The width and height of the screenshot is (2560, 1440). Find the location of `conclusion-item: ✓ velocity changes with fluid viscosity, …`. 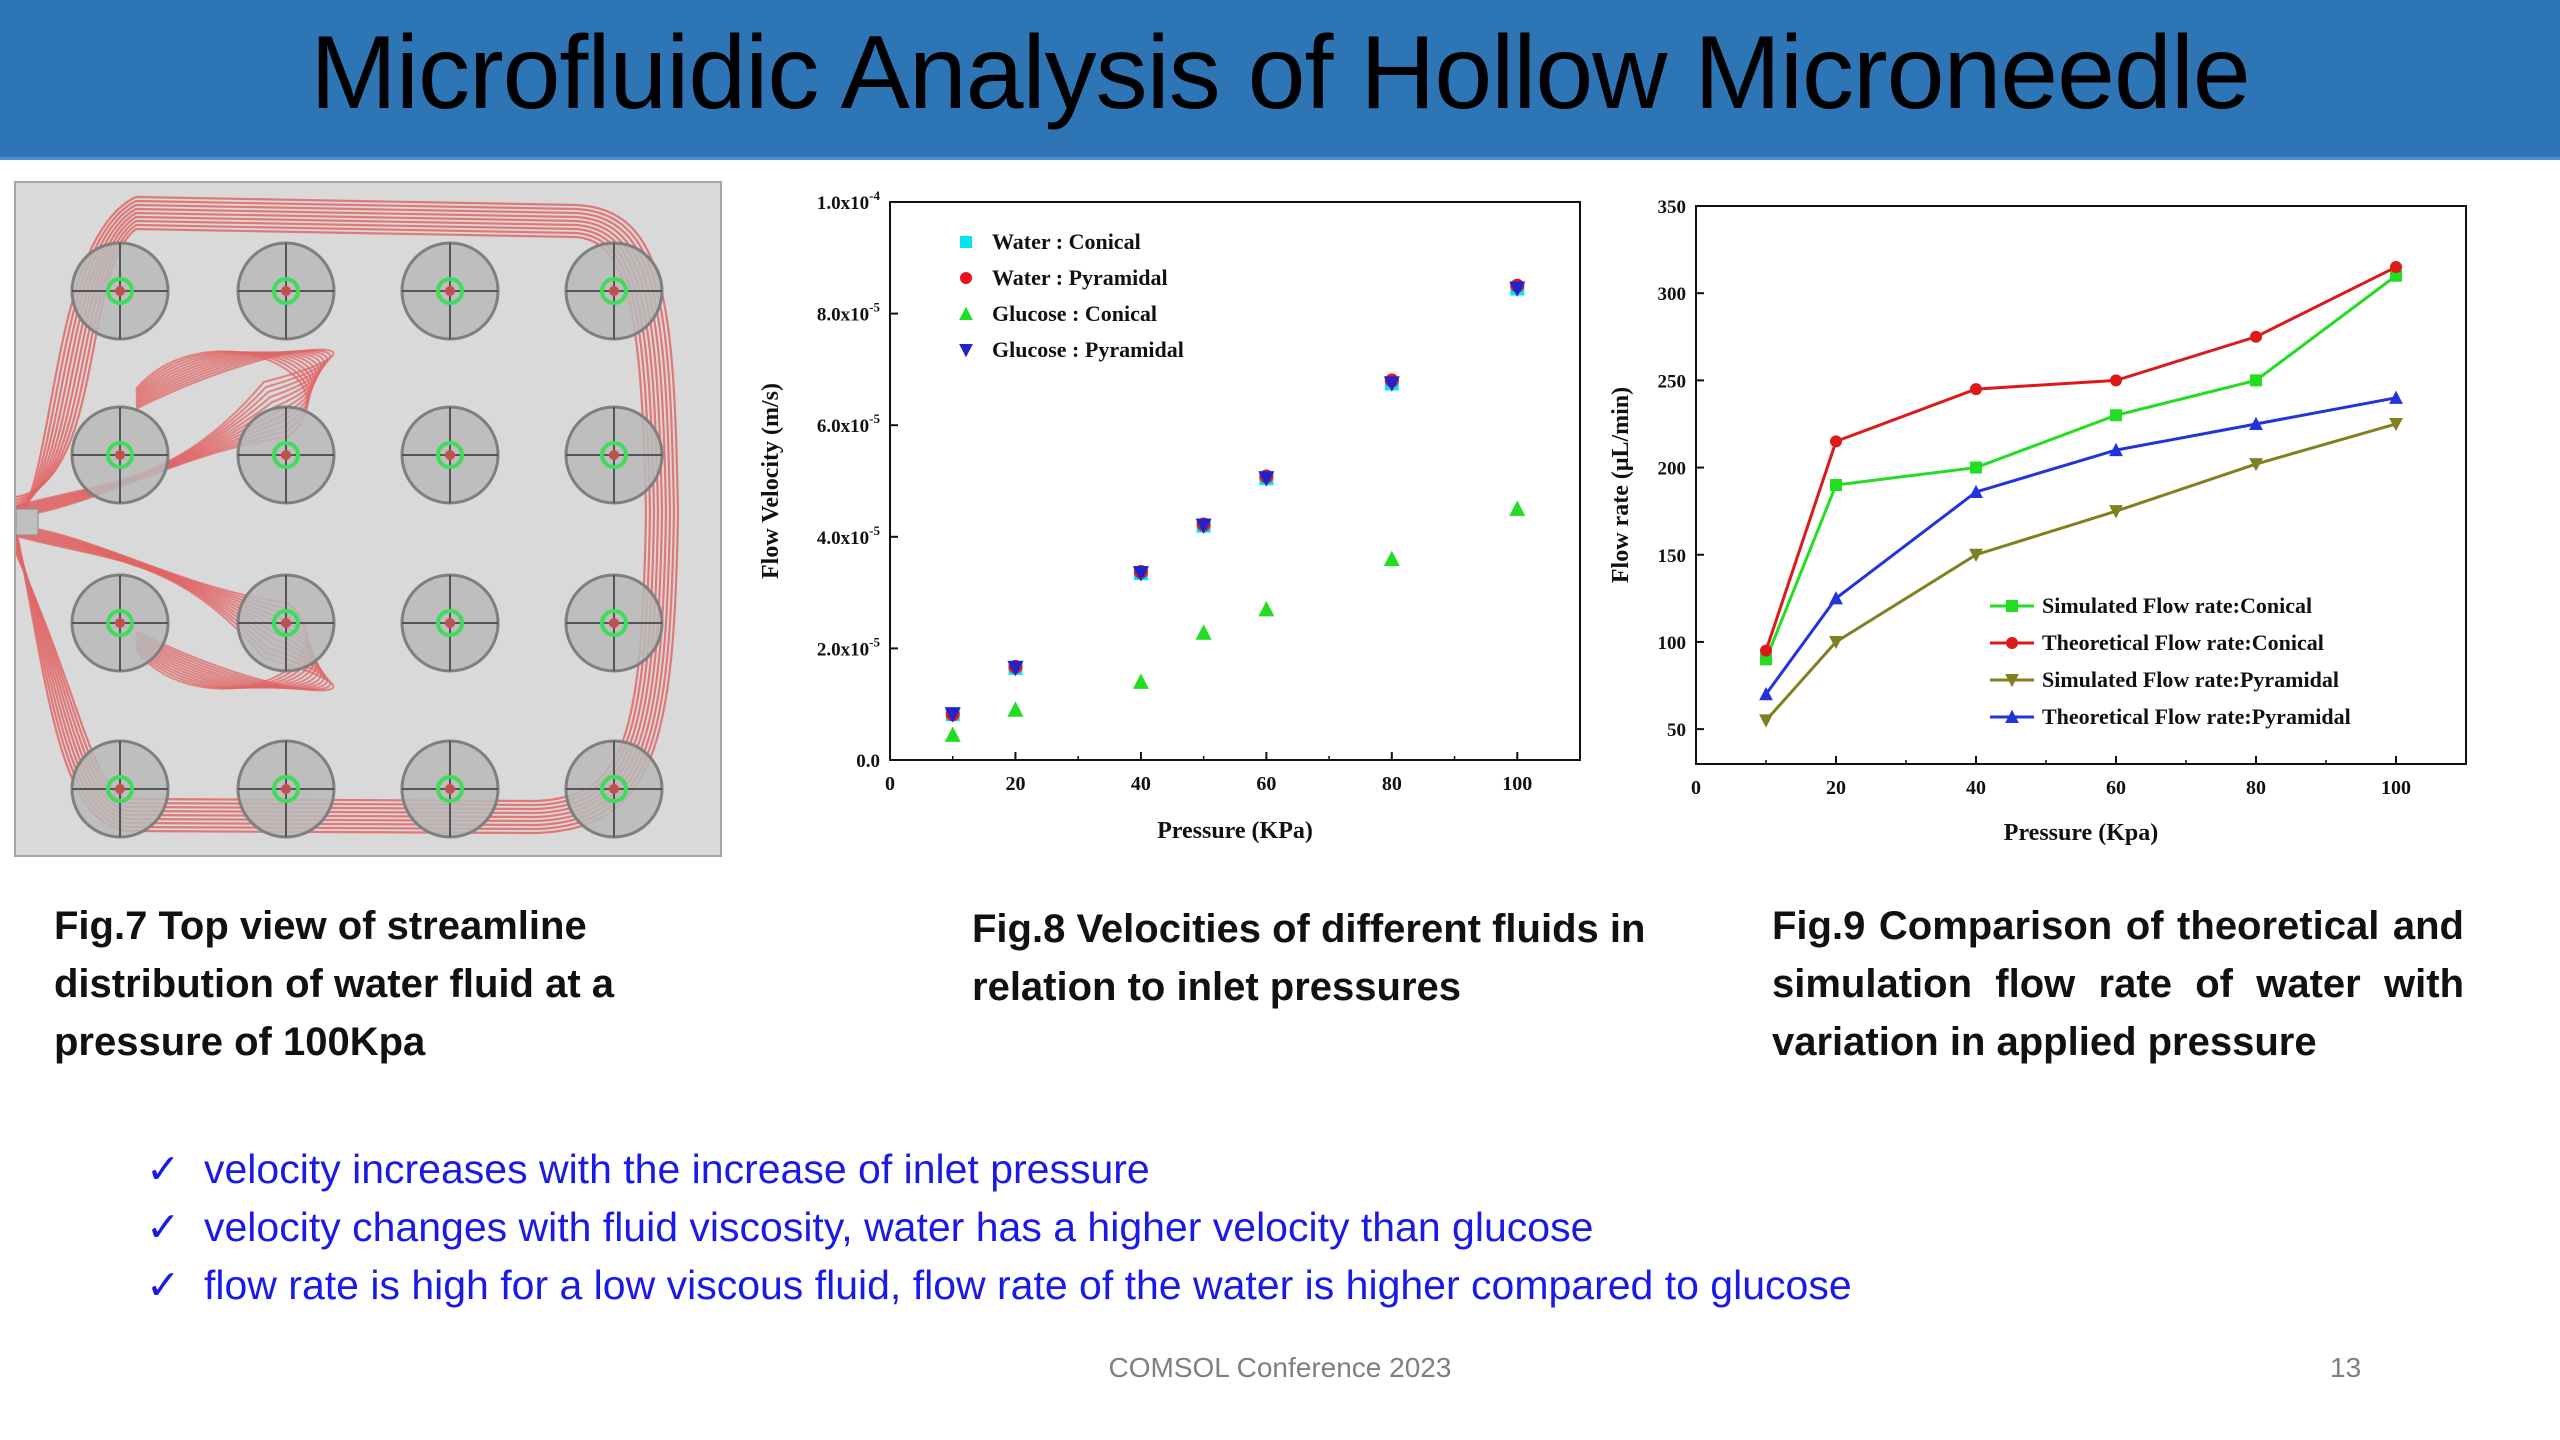

conclusion-item: ✓ velocity changes with fluid viscosity, … is located at coordinates (999, 1227).